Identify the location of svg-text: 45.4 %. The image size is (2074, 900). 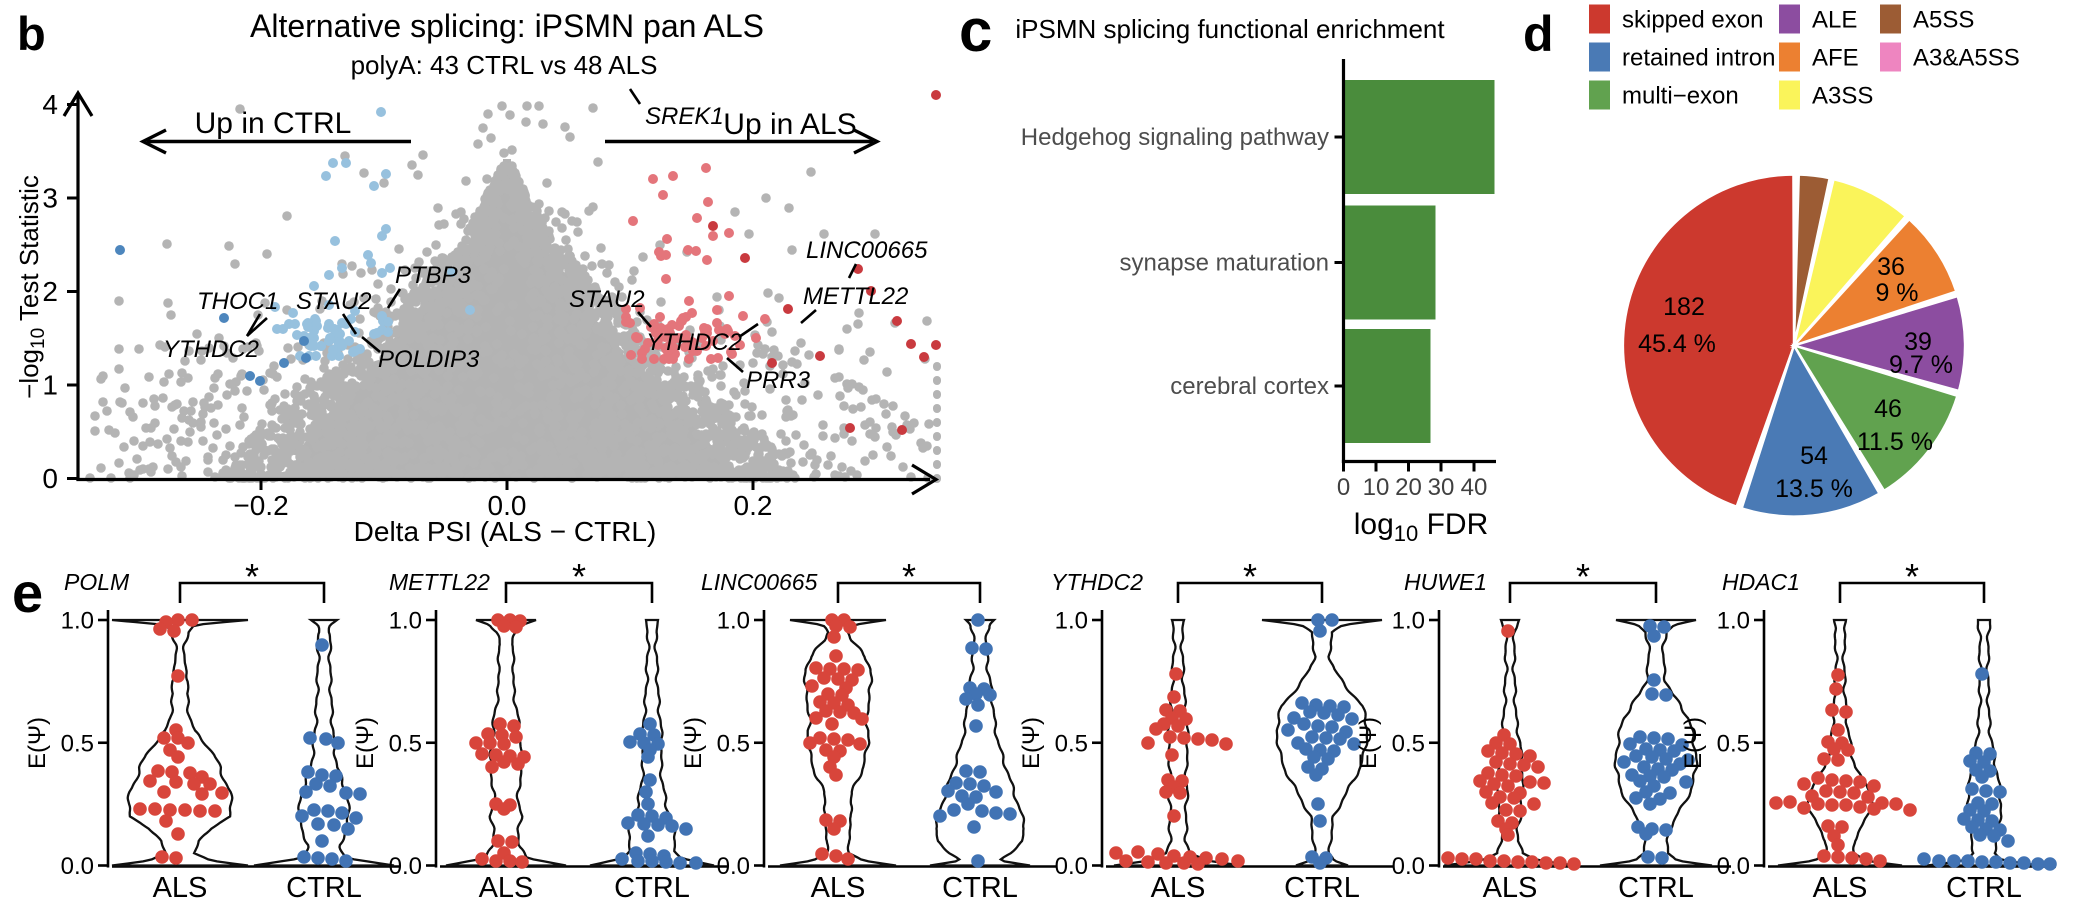
(1677, 344).